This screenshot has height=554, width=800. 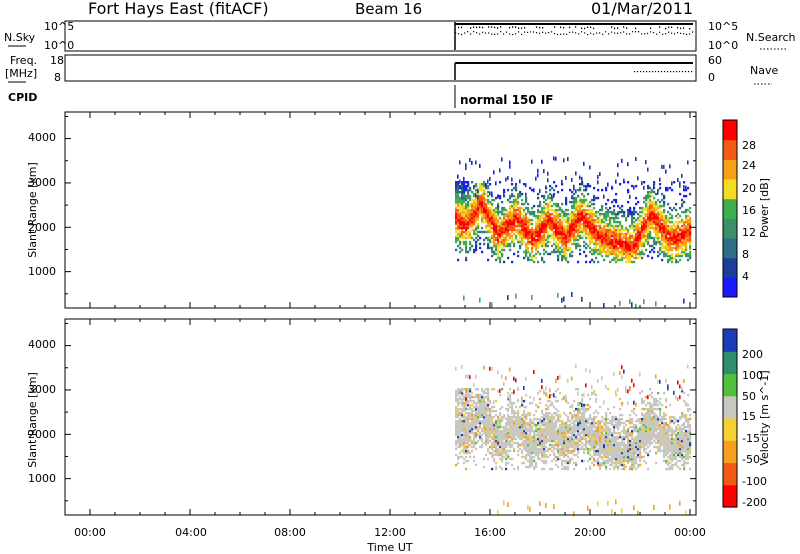 What do you see at coordinates (585, 28) in the screenshot?
I see `noise-dot` at bounding box center [585, 28].